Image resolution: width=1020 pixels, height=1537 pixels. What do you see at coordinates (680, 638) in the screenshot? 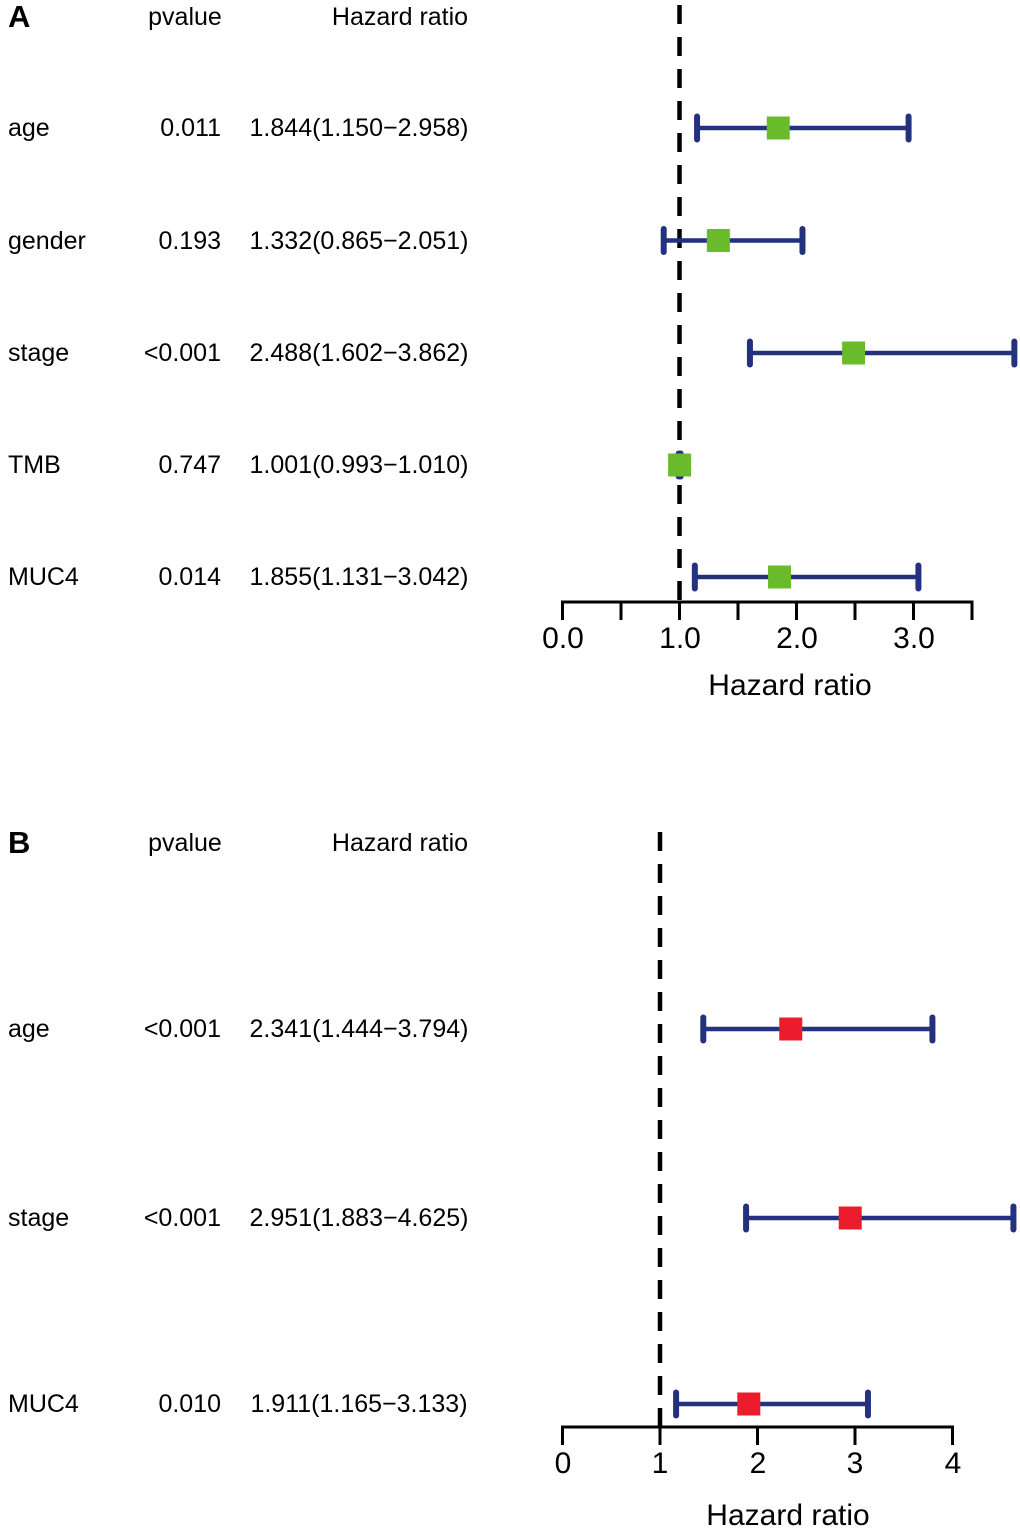
I see `x-tick-label: 1.0` at bounding box center [680, 638].